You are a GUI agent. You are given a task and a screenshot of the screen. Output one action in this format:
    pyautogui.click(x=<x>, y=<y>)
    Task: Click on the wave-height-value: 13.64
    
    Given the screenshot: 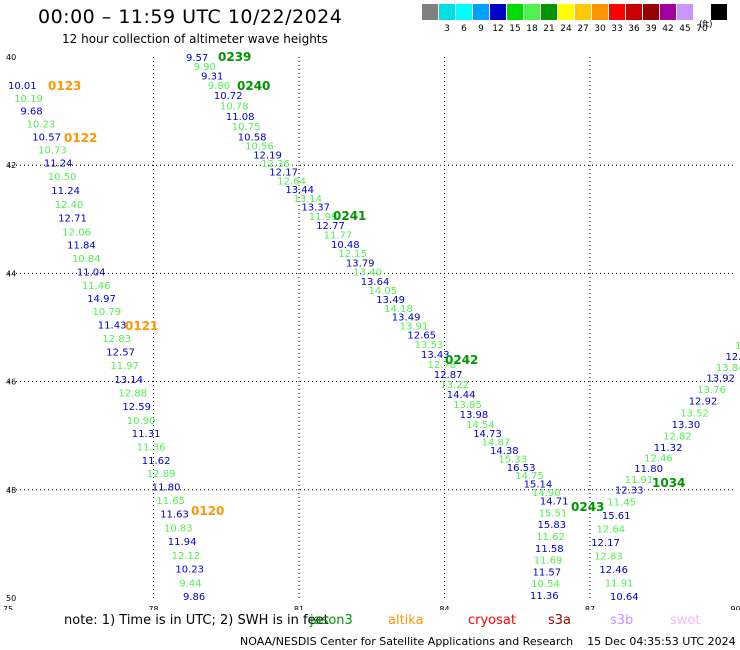 What is the action you would take?
    pyautogui.click(x=375, y=282)
    